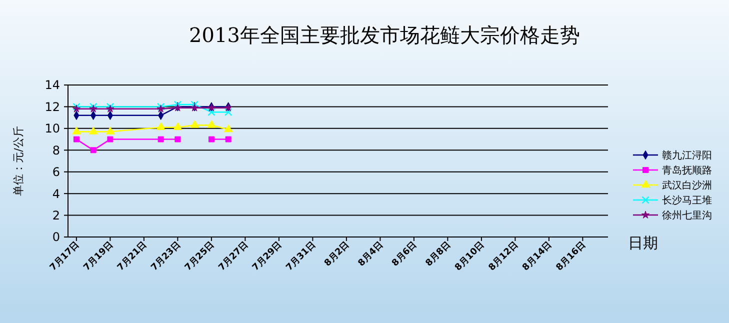  Describe the element at coordinates (438, 254) in the screenshot. I see `x-tick-label: 8月8日` at that location.